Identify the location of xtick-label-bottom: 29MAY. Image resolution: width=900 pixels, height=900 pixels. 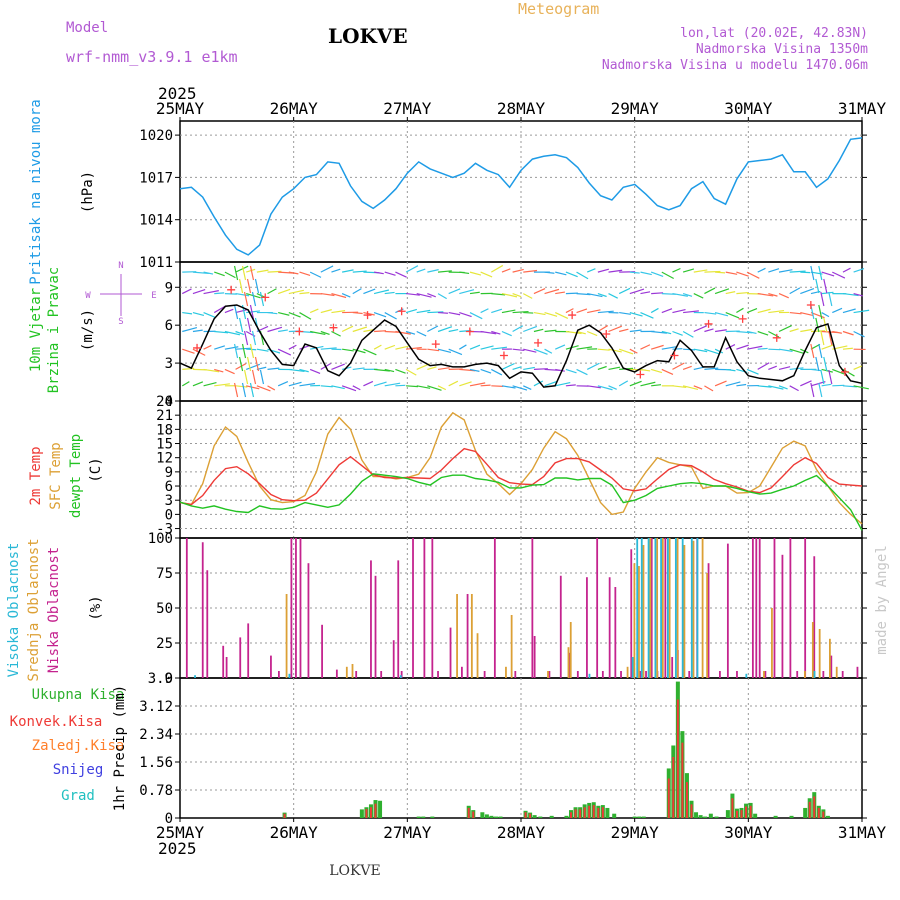
(635, 832).